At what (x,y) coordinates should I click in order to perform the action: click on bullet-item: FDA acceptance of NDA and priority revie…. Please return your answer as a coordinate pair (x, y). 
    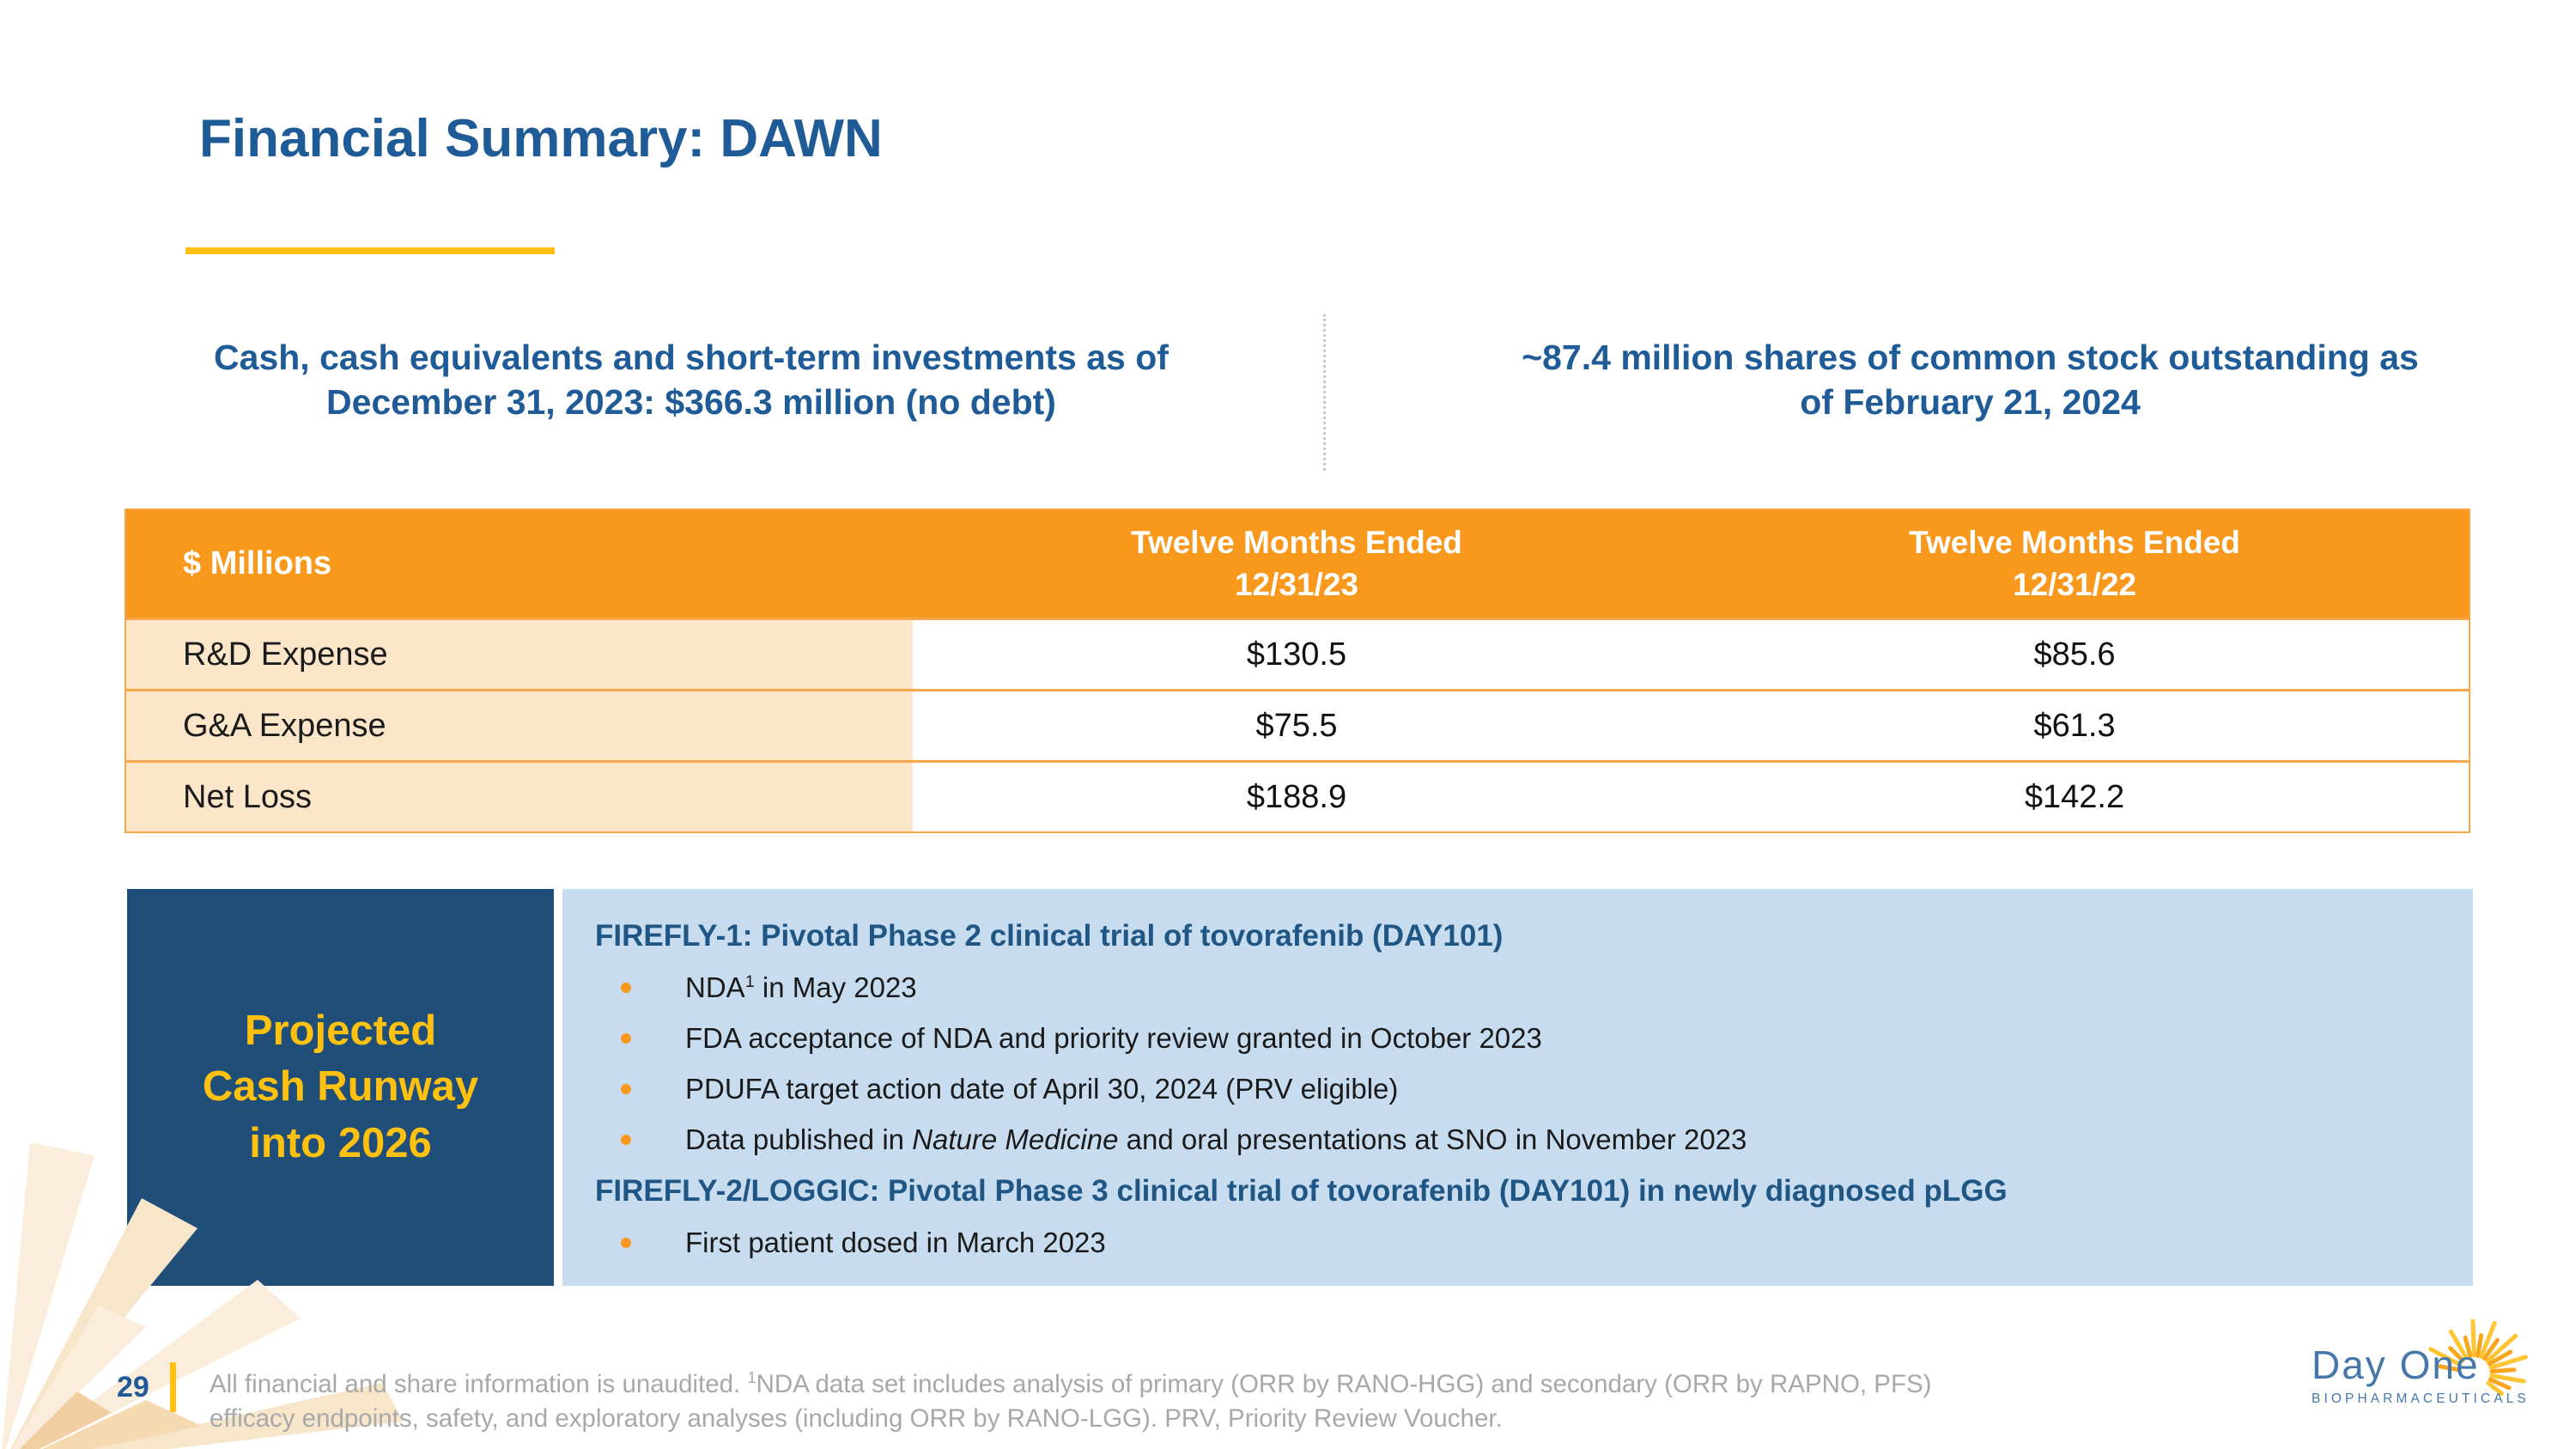
    Looking at the image, I should click on (1517, 1038).